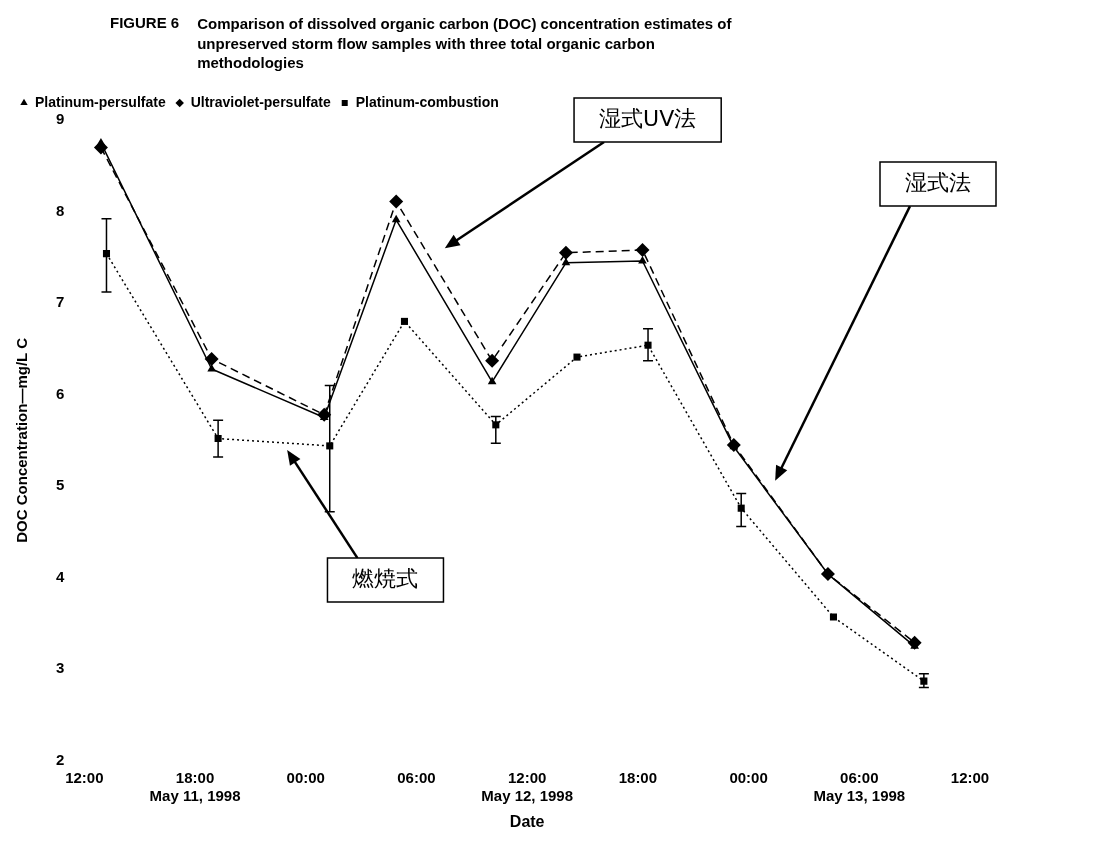 The image size is (1115, 850). I want to click on annotation: 燃焼式, so click(385, 578).